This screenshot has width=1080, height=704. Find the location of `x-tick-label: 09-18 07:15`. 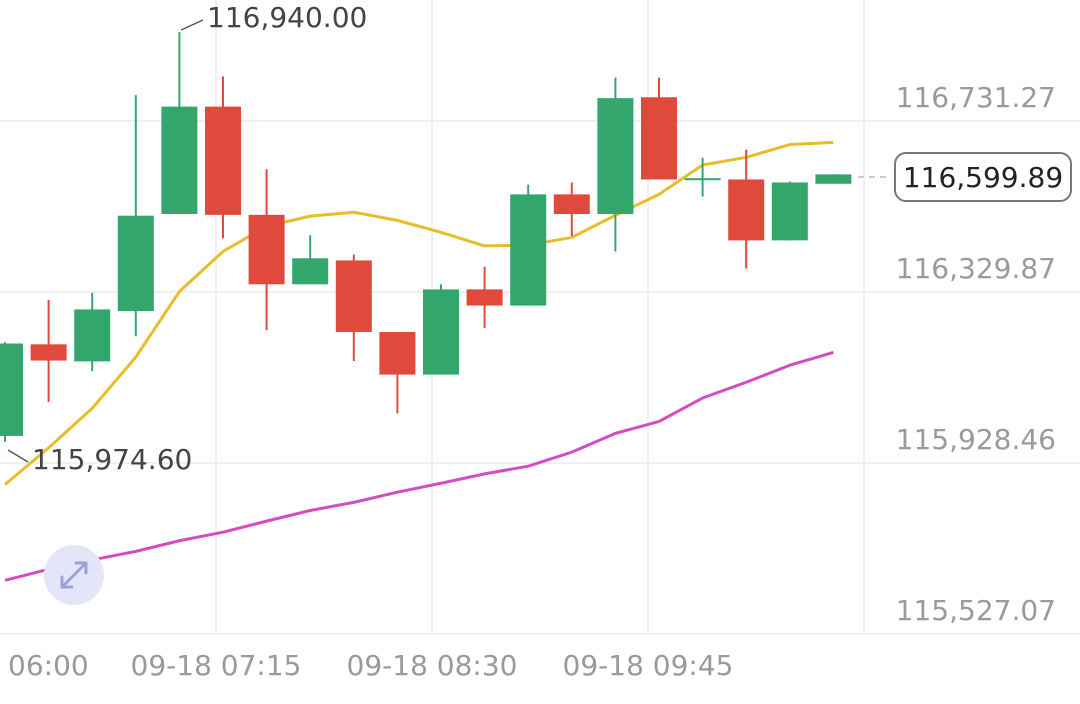

x-tick-label: 09-18 07:15 is located at coordinates (216, 665).